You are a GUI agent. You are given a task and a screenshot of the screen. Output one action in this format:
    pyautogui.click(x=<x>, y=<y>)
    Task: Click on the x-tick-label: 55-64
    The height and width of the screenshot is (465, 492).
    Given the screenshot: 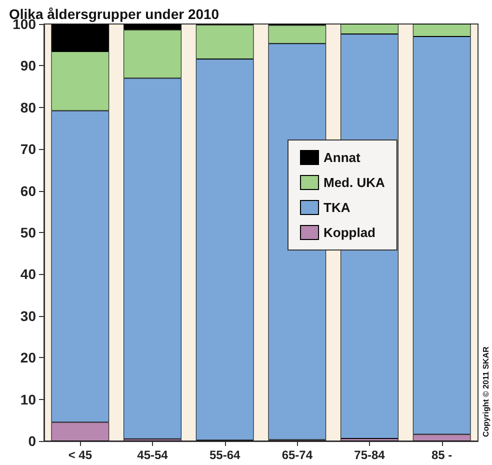 What is the action you would take?
    pyautogui.click(x=224, y=455)
    